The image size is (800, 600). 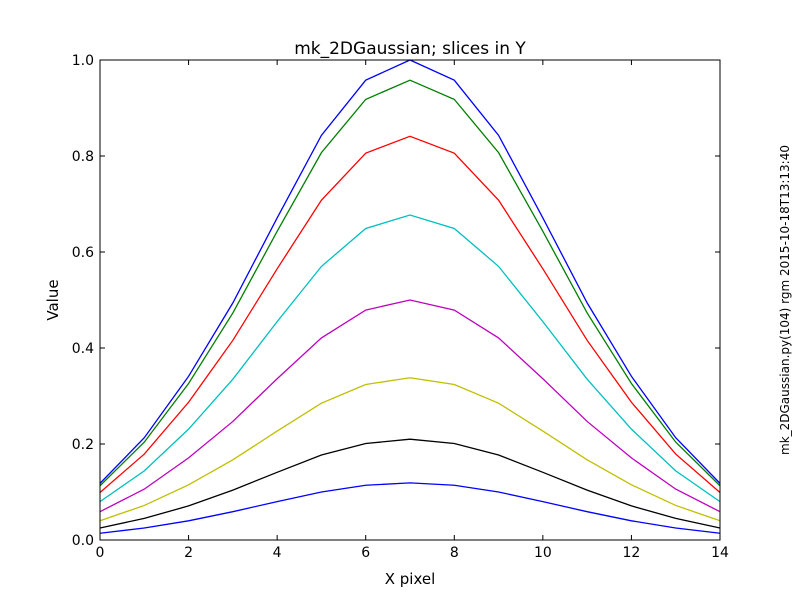 What do you see at coordinates (410, 579) in the screenshot?
I see `x-axis-label: X pixel` at bounding box center [410, 579].